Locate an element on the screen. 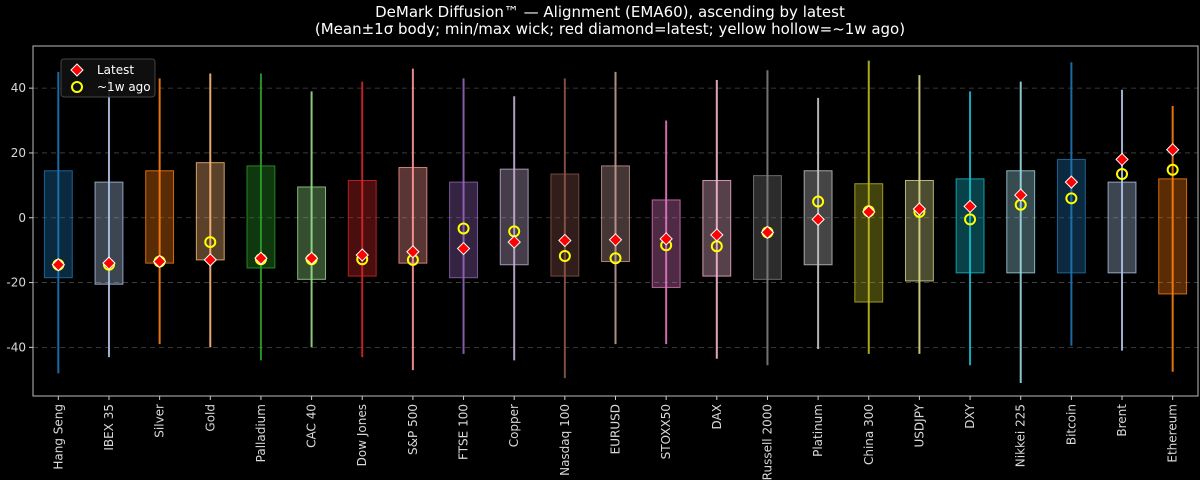  legend-week-label: ~1w ago is located at coordinates (124, 87).